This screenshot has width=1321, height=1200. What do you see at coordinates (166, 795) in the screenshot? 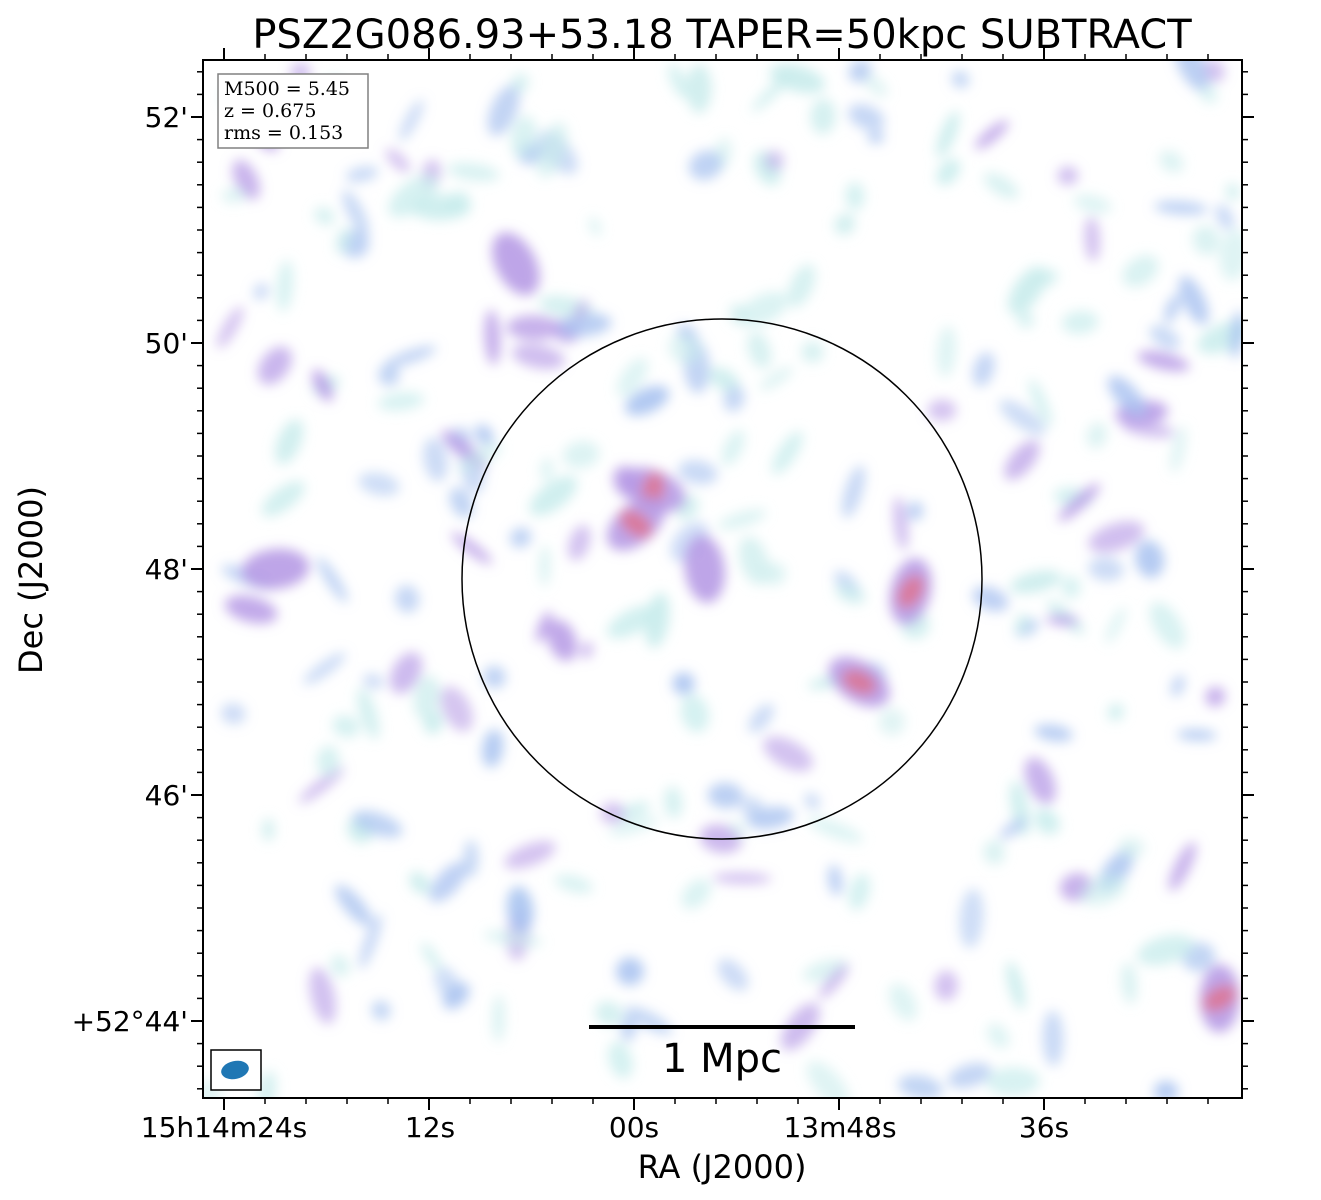
I see `y-tick-label: 46'` at bounding box center [166, 795].